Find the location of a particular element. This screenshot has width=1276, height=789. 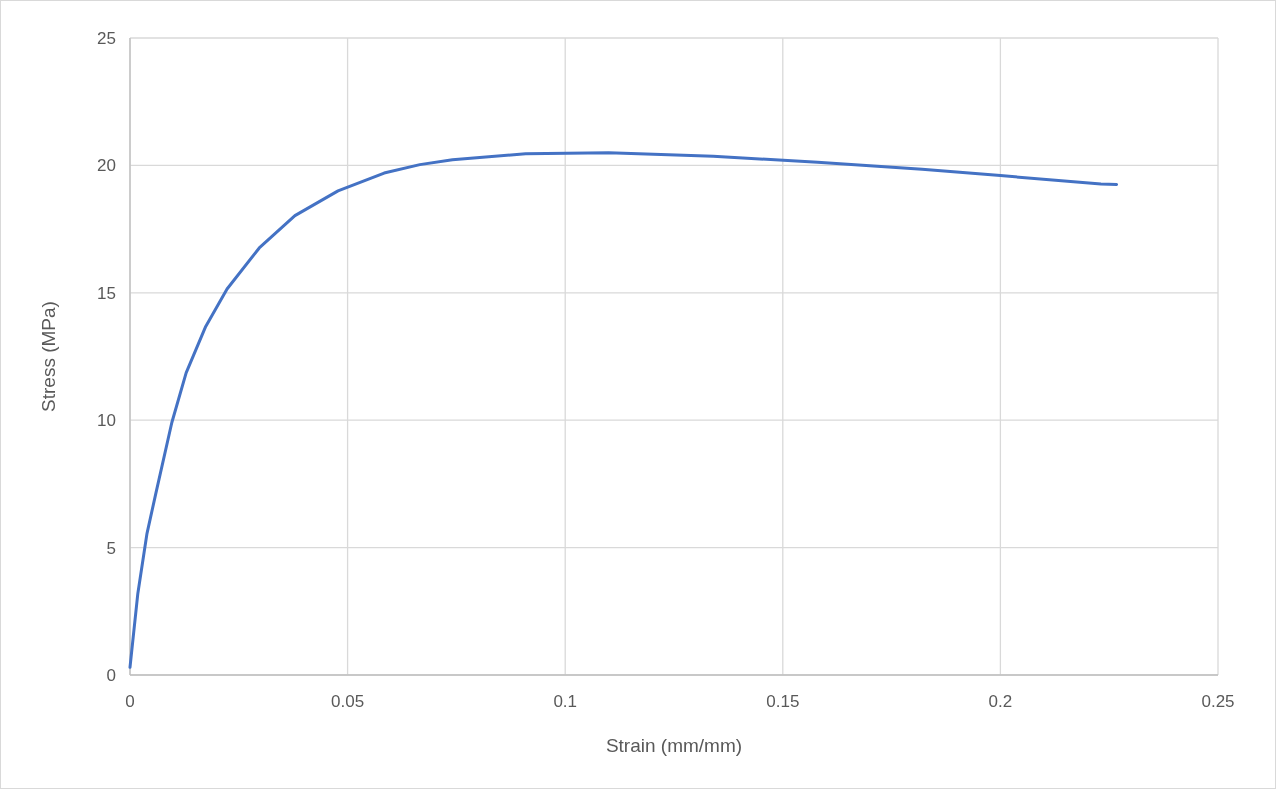

y-axis-title: Stress (MPa) is located at coordinates (48, 356).